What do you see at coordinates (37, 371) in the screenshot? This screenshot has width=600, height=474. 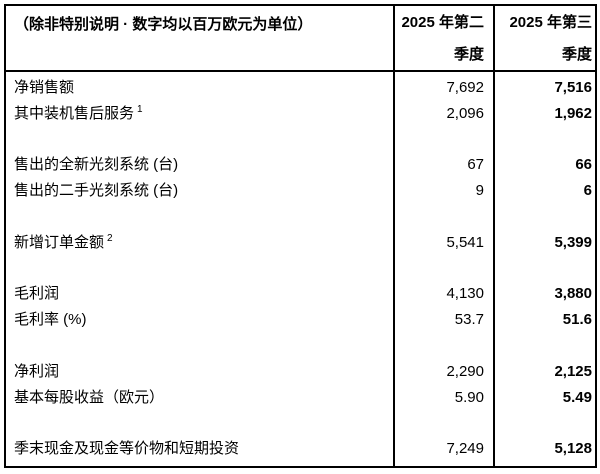 I see `row-label: 净利润` at bounding box center [37, 371].